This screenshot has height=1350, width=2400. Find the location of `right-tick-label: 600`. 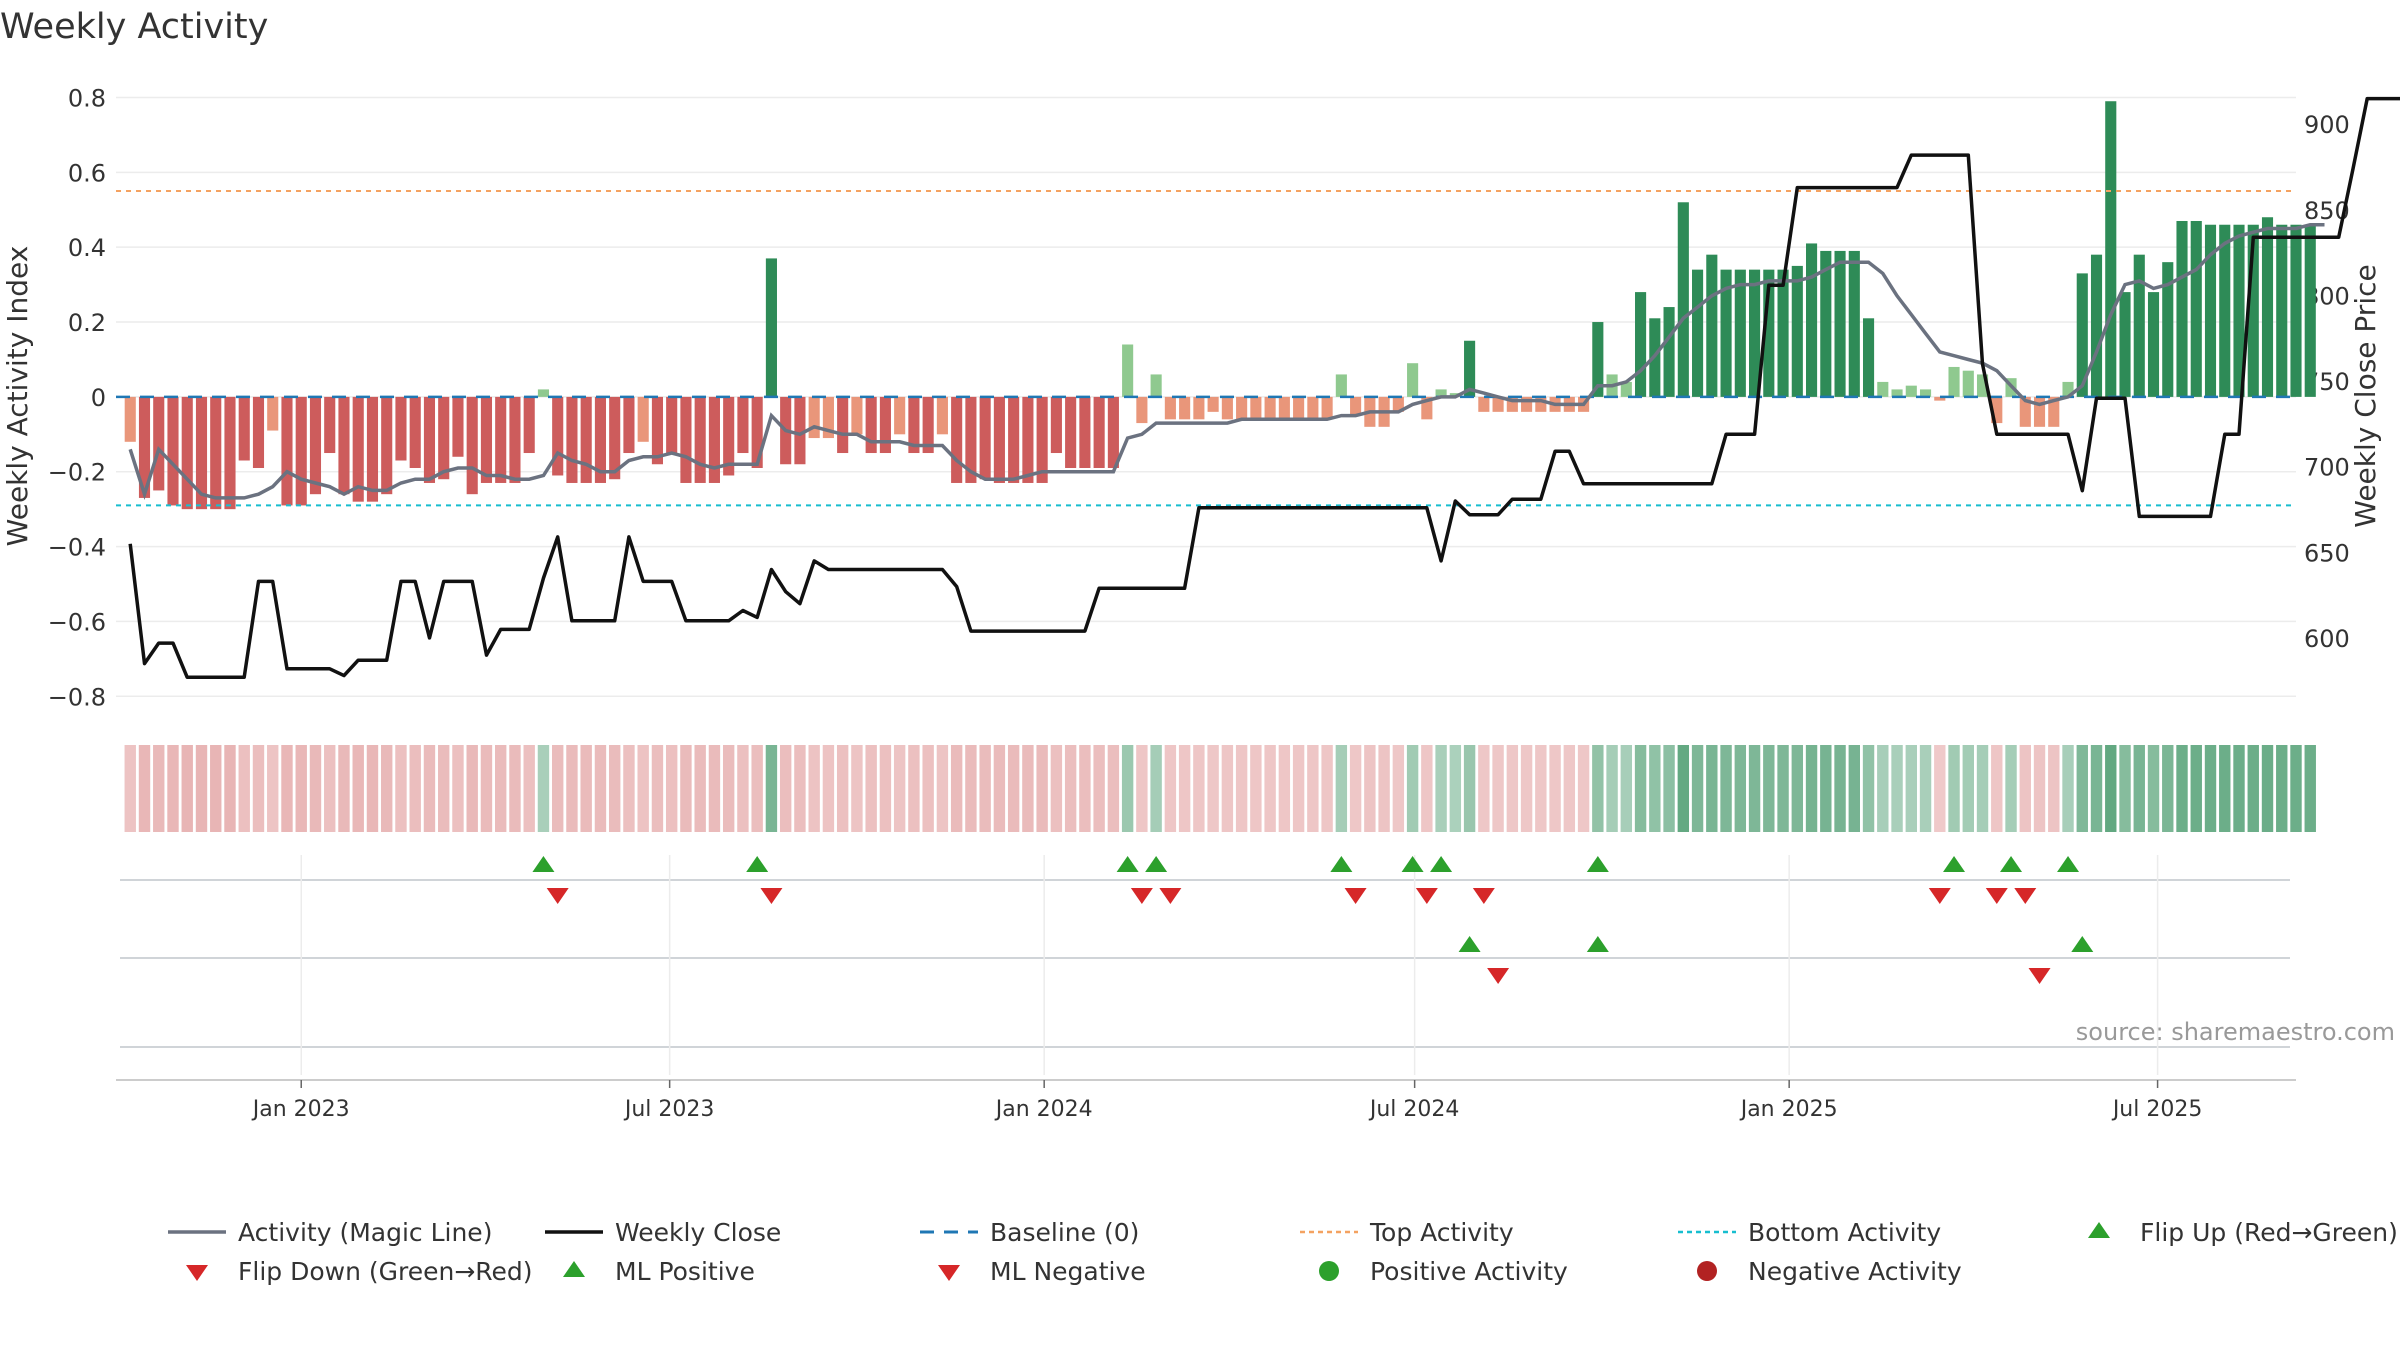

right-tick-label: 600 is located at coordinates (2327, 639).